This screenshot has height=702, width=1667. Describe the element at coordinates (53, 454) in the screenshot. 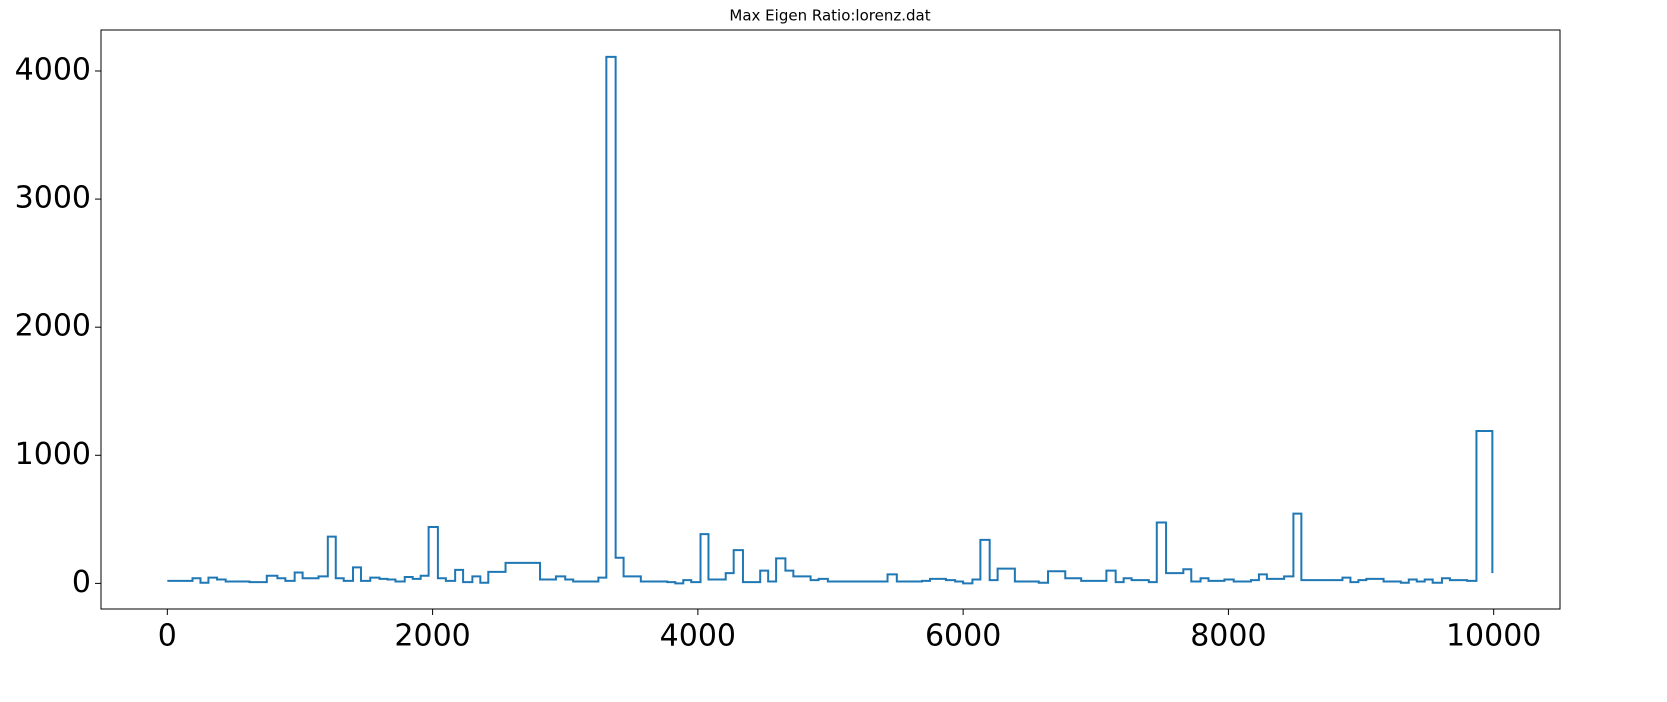

I see `y-tick-label: 1000` at that location.